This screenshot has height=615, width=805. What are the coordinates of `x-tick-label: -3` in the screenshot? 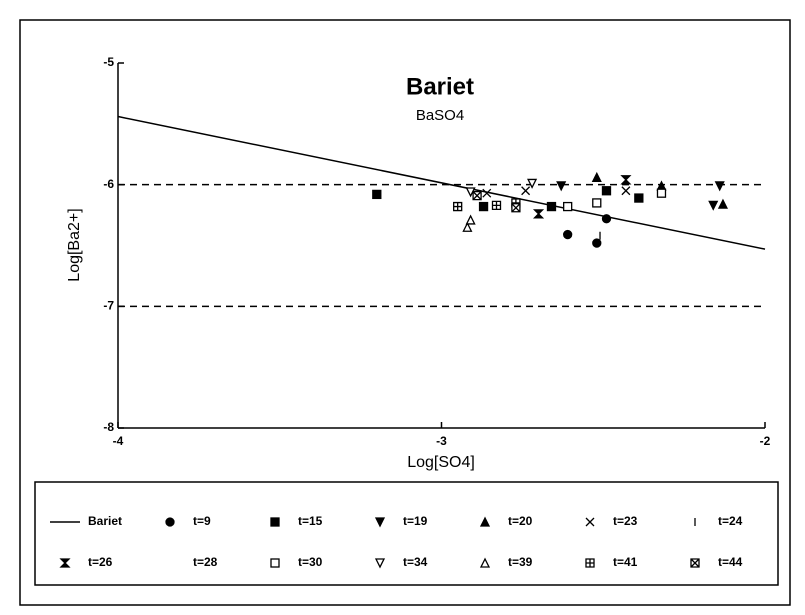 It's located at (441, 441).